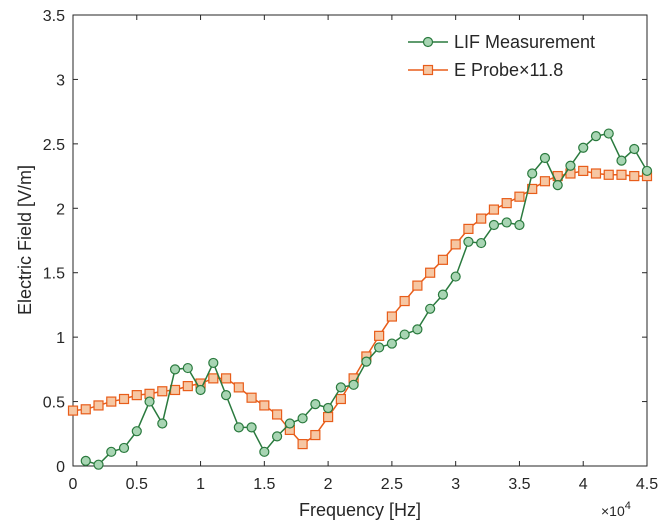 The width and height of the screenshot is (671, 527). Describe the element at coordinates (455, 484) in the screenshot. I see `x-tick-label: 3` at that location.